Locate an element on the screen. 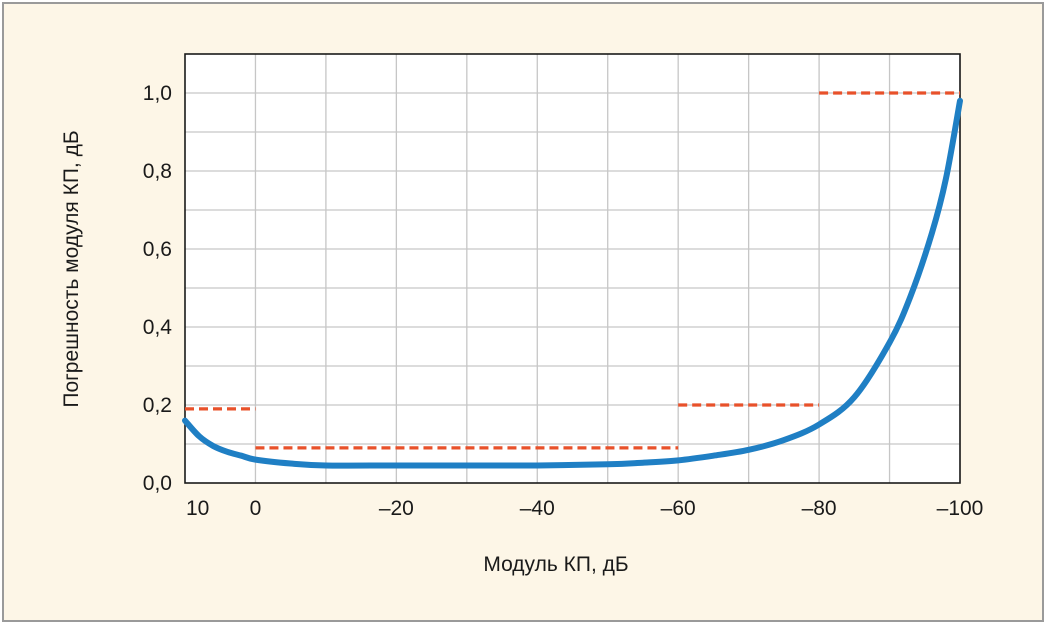 The image size is (1046, 624). x-tick-labels: 10 0 –20 –40 –60 –80 –100 is located at coordinates (584, 508).